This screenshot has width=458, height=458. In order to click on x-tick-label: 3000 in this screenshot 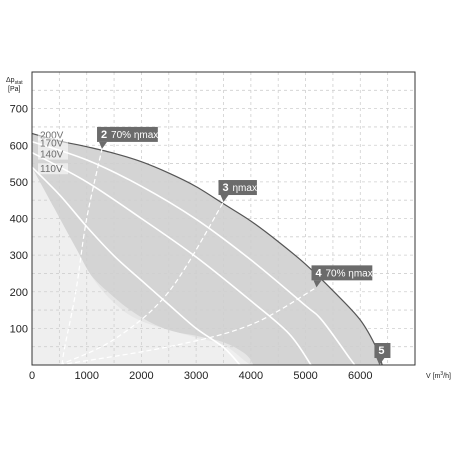, I will do `click(196, 376)`.